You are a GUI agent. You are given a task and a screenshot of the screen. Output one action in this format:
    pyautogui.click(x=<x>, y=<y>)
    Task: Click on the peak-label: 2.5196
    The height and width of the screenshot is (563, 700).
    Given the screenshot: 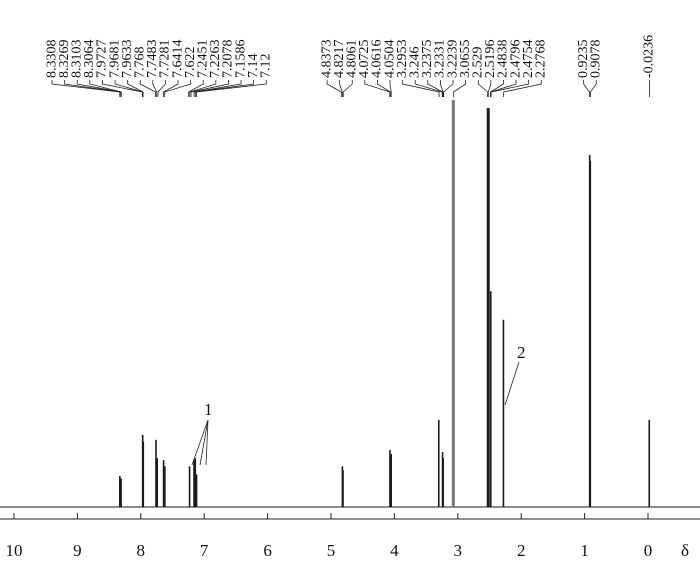 What is the action you would take?
    pyautogui.click(x=490, y=59)
    